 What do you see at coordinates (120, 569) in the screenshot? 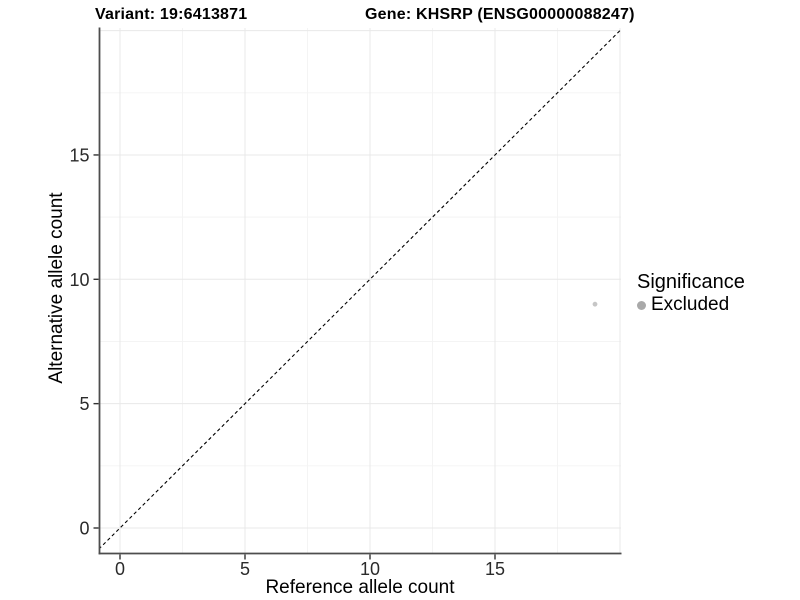
I see `x-tick-label: 0` at bounding box center [120, 569].